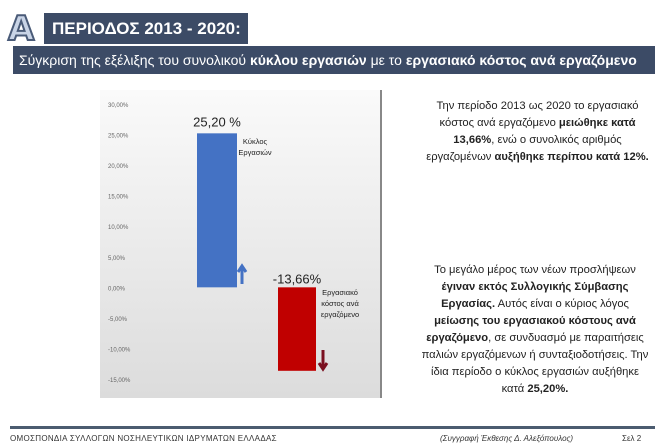  What do you see at coordinates (297, 278) in the screenshot?
I see `data-label: -13,66%` at bounding box center [297, 278].